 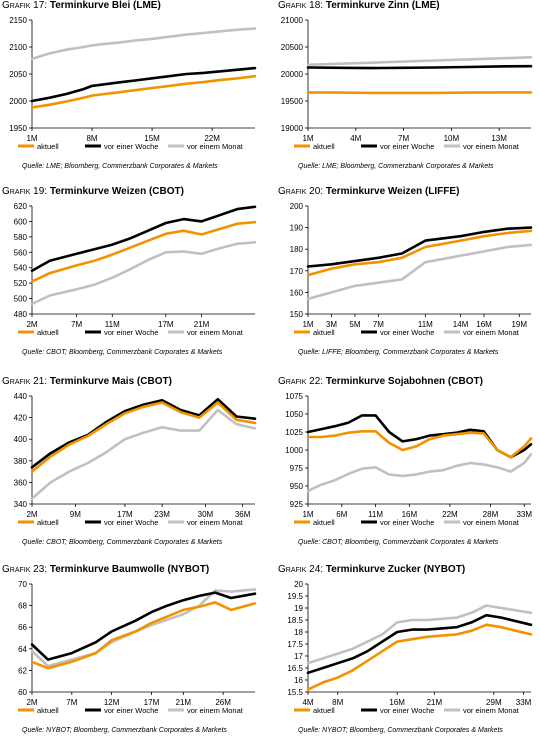 I want to click on x-tick-label: 3M, so click(x=331, y=324).